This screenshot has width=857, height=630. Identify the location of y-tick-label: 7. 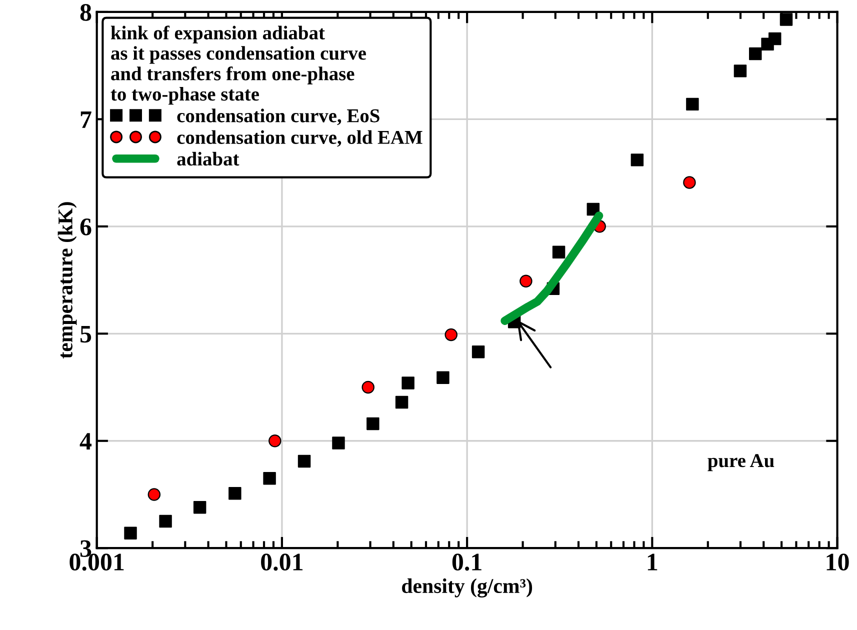
(86, 120).